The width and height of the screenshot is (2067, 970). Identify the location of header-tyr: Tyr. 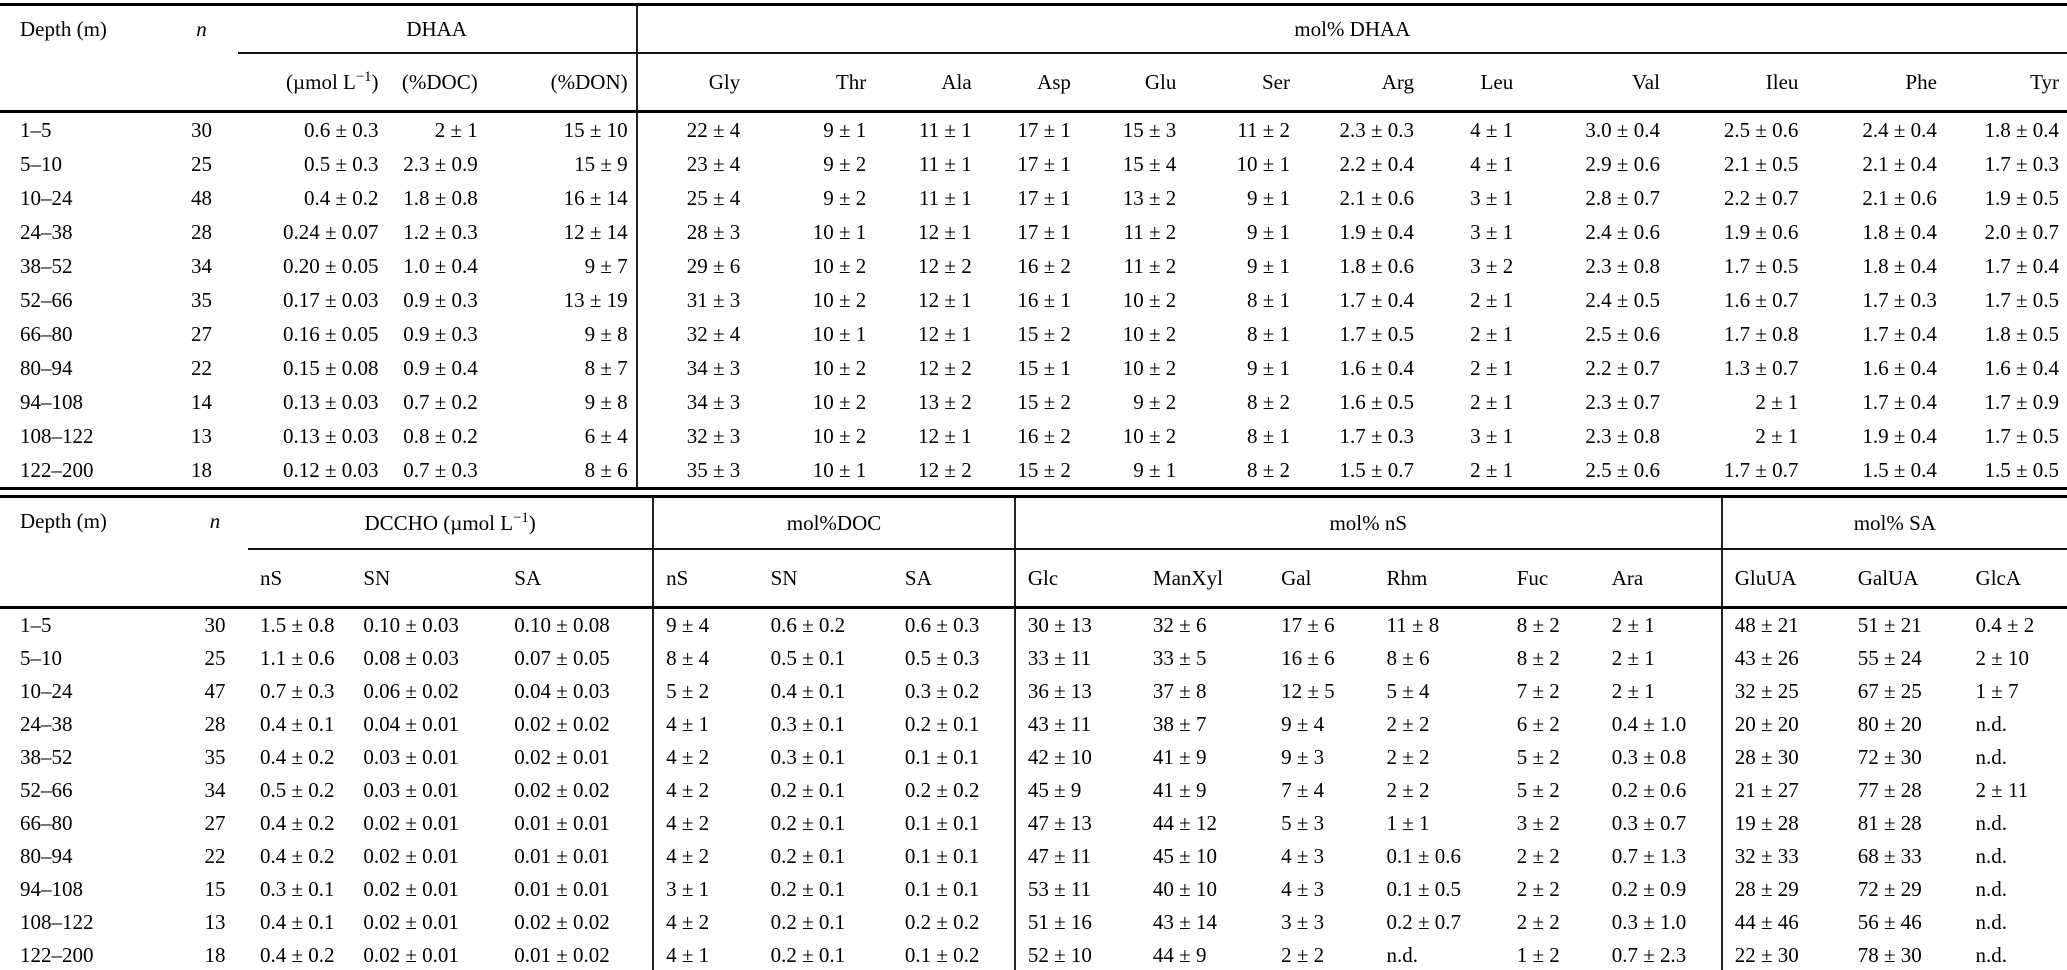
(2044, 81).